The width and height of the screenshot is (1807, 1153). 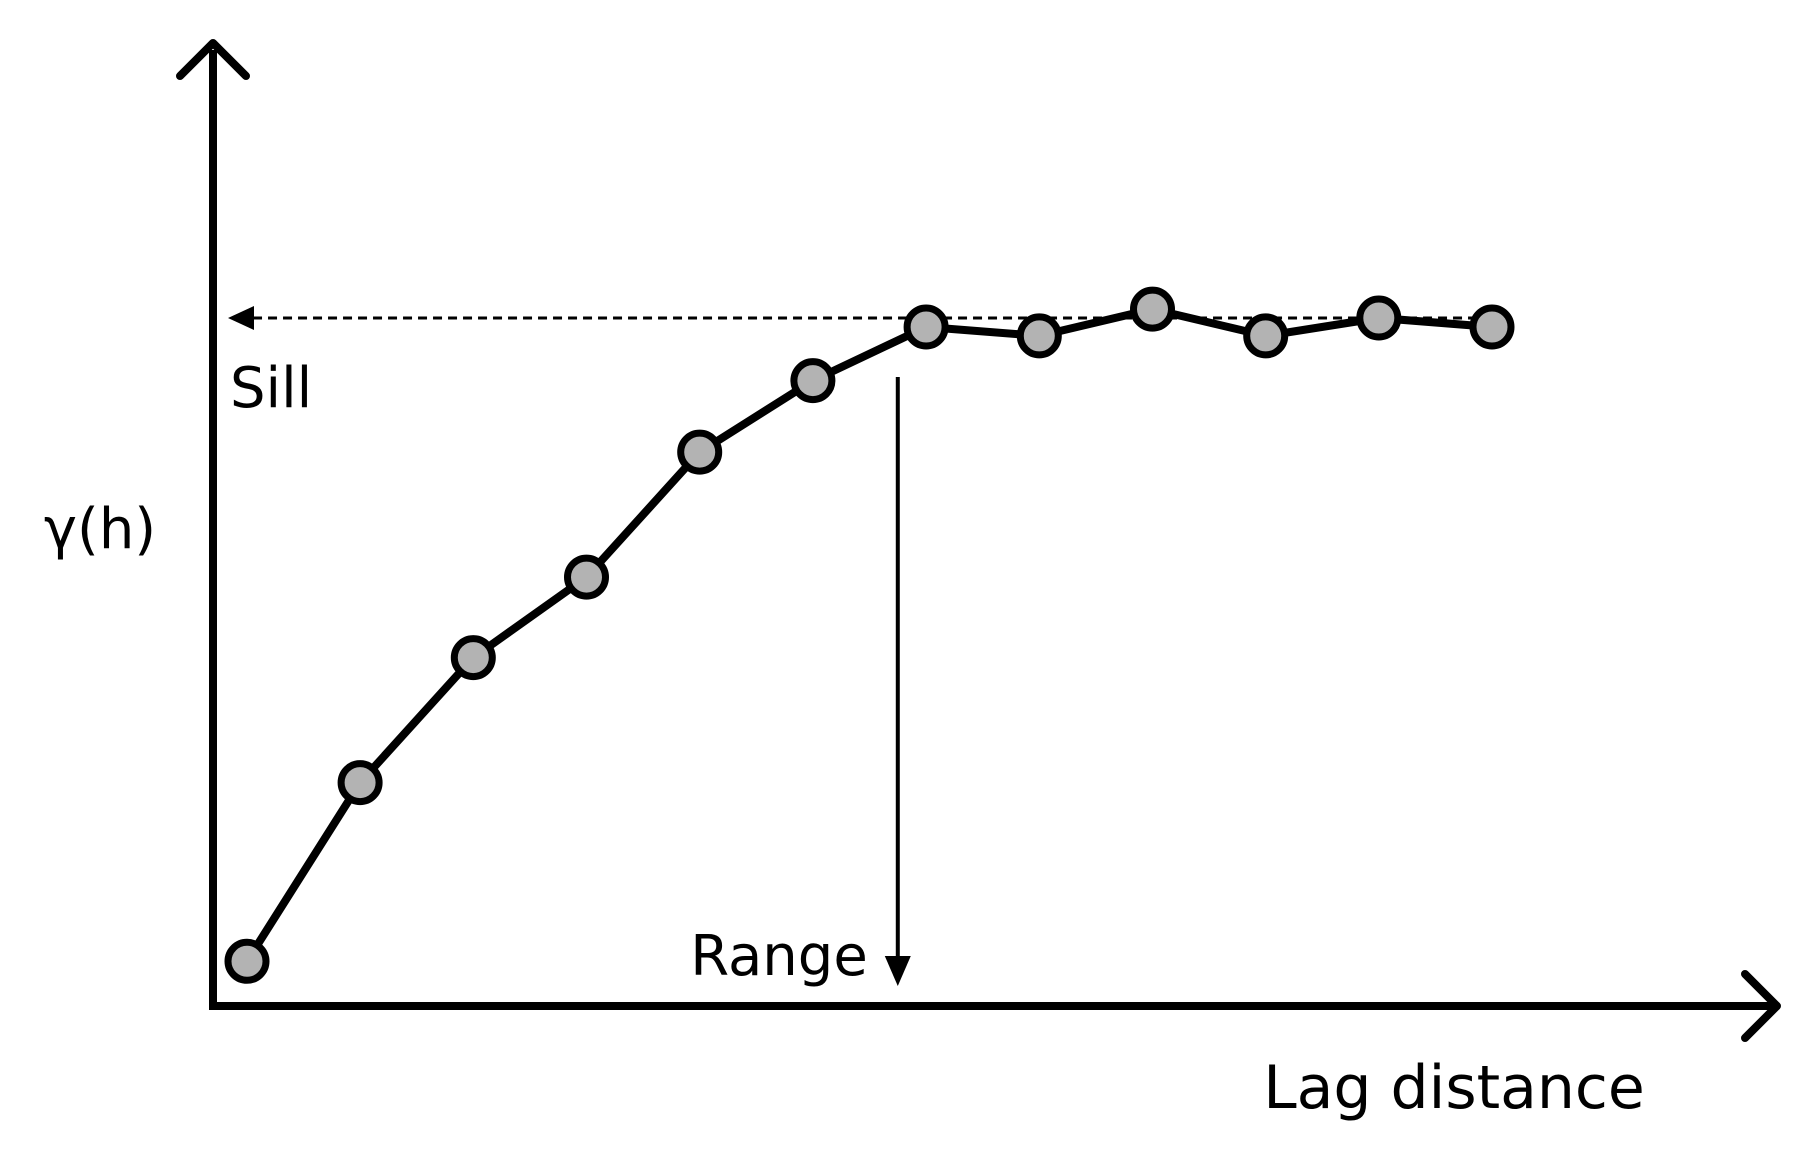 What do you see at coordinates (100, 529) in the screenshot?
I see `y-axis-label: γ(h)` at bounding box center [100, 529].